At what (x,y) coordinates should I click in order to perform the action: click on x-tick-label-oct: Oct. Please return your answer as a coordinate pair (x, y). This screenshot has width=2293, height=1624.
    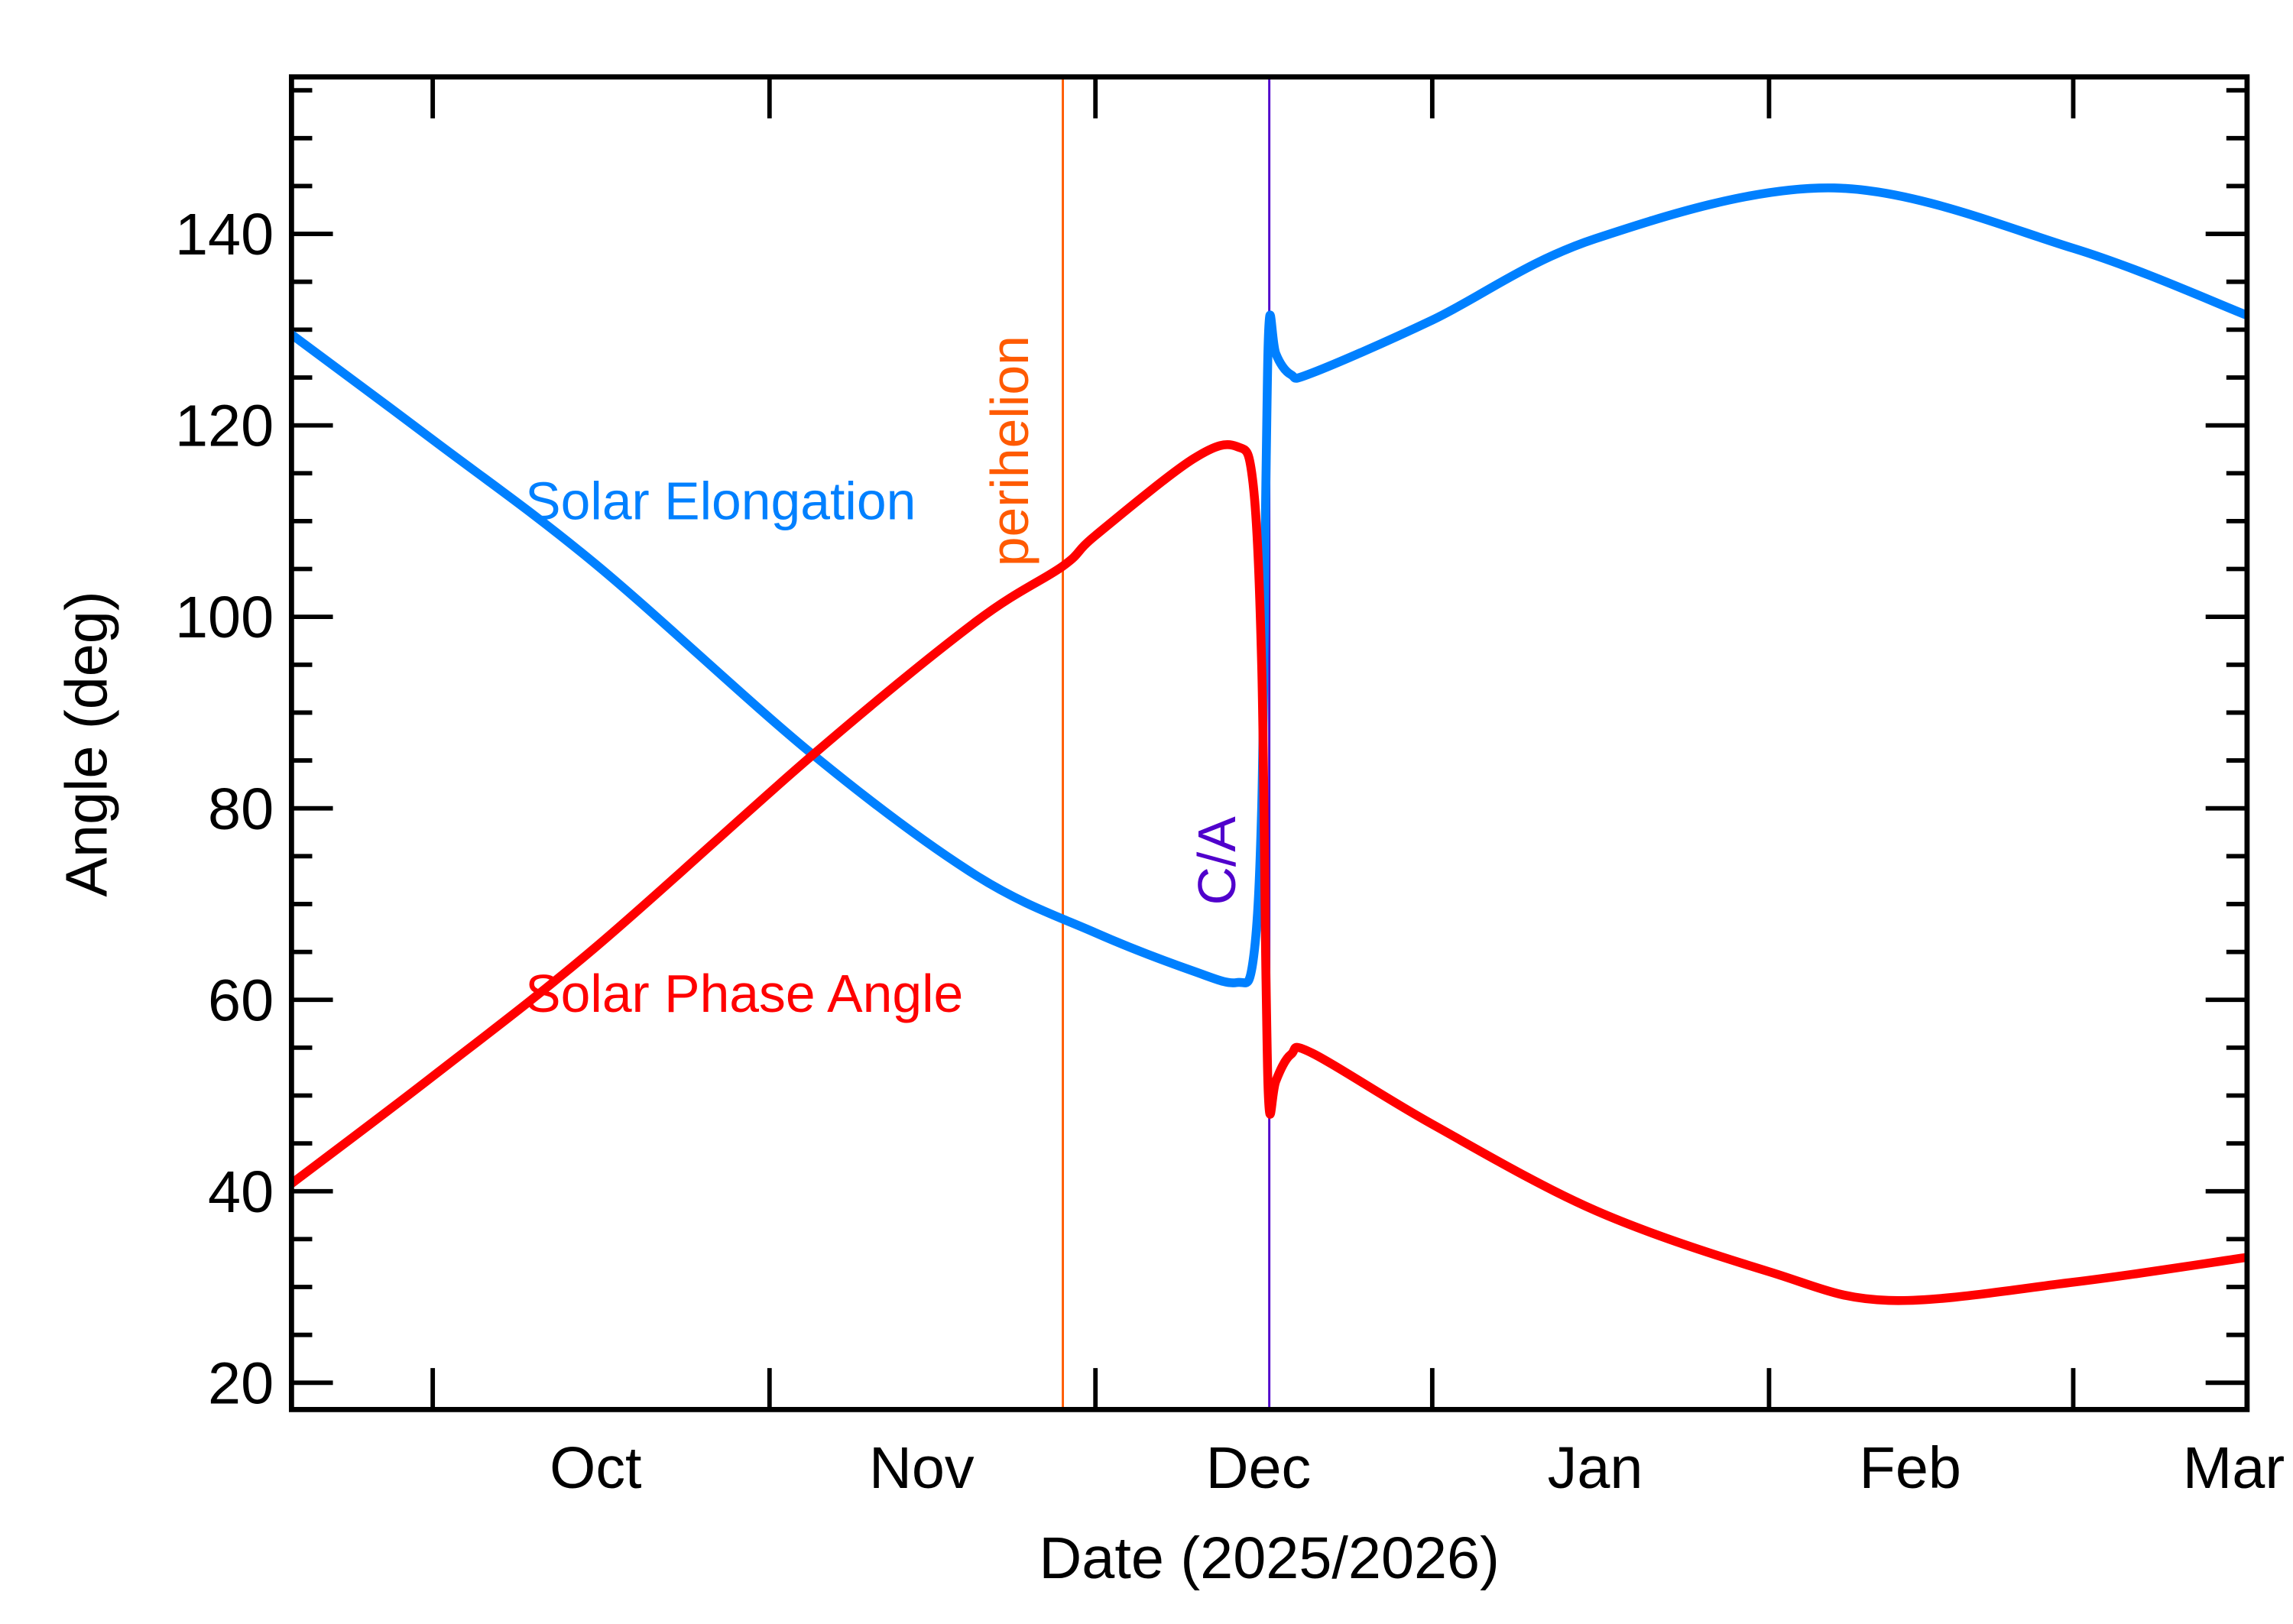
    Looking at the image, I should click on (595, 1468).